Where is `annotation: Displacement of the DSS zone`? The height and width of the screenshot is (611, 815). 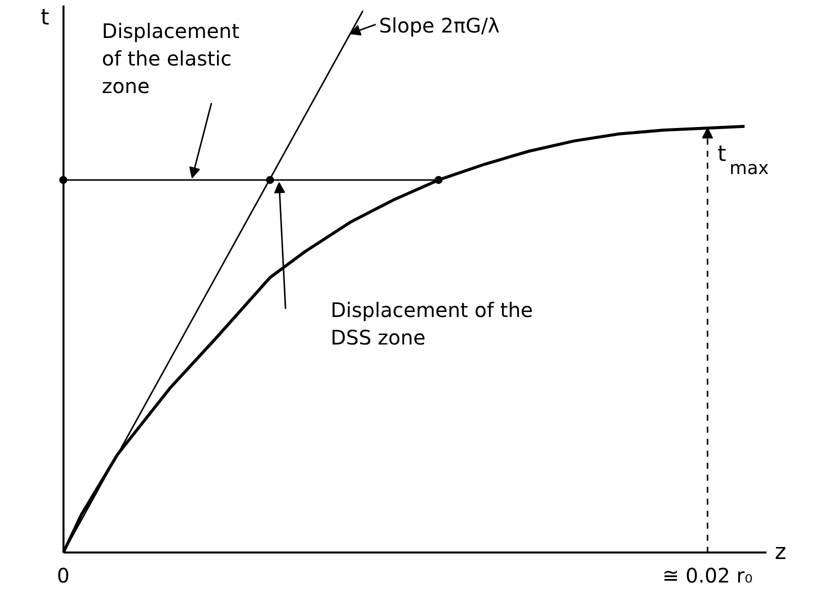 annotation: Displacement of the DSS zone is located at coordinates (431, 324).